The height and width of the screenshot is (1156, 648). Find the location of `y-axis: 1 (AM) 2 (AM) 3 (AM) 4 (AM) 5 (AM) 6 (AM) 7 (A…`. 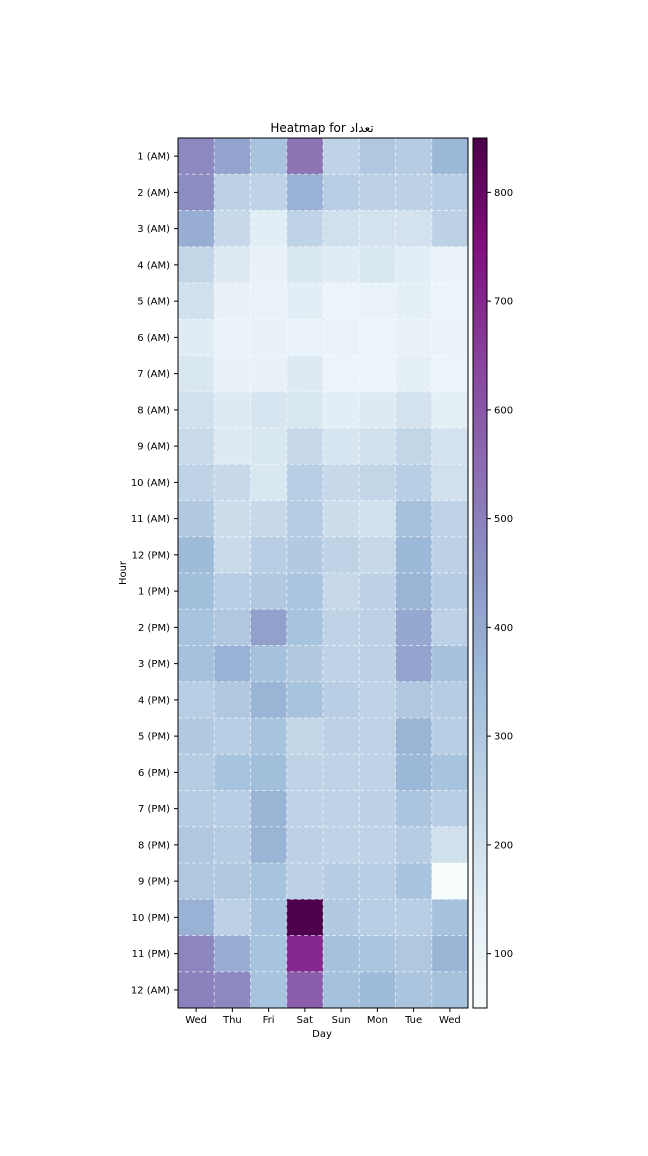

y-axis: 1 (AM) 2 (AM) 3 (AM) 4 (AM) 5 (AM) 6 (AM) 7 (A… is located at coordinates (154, 574).